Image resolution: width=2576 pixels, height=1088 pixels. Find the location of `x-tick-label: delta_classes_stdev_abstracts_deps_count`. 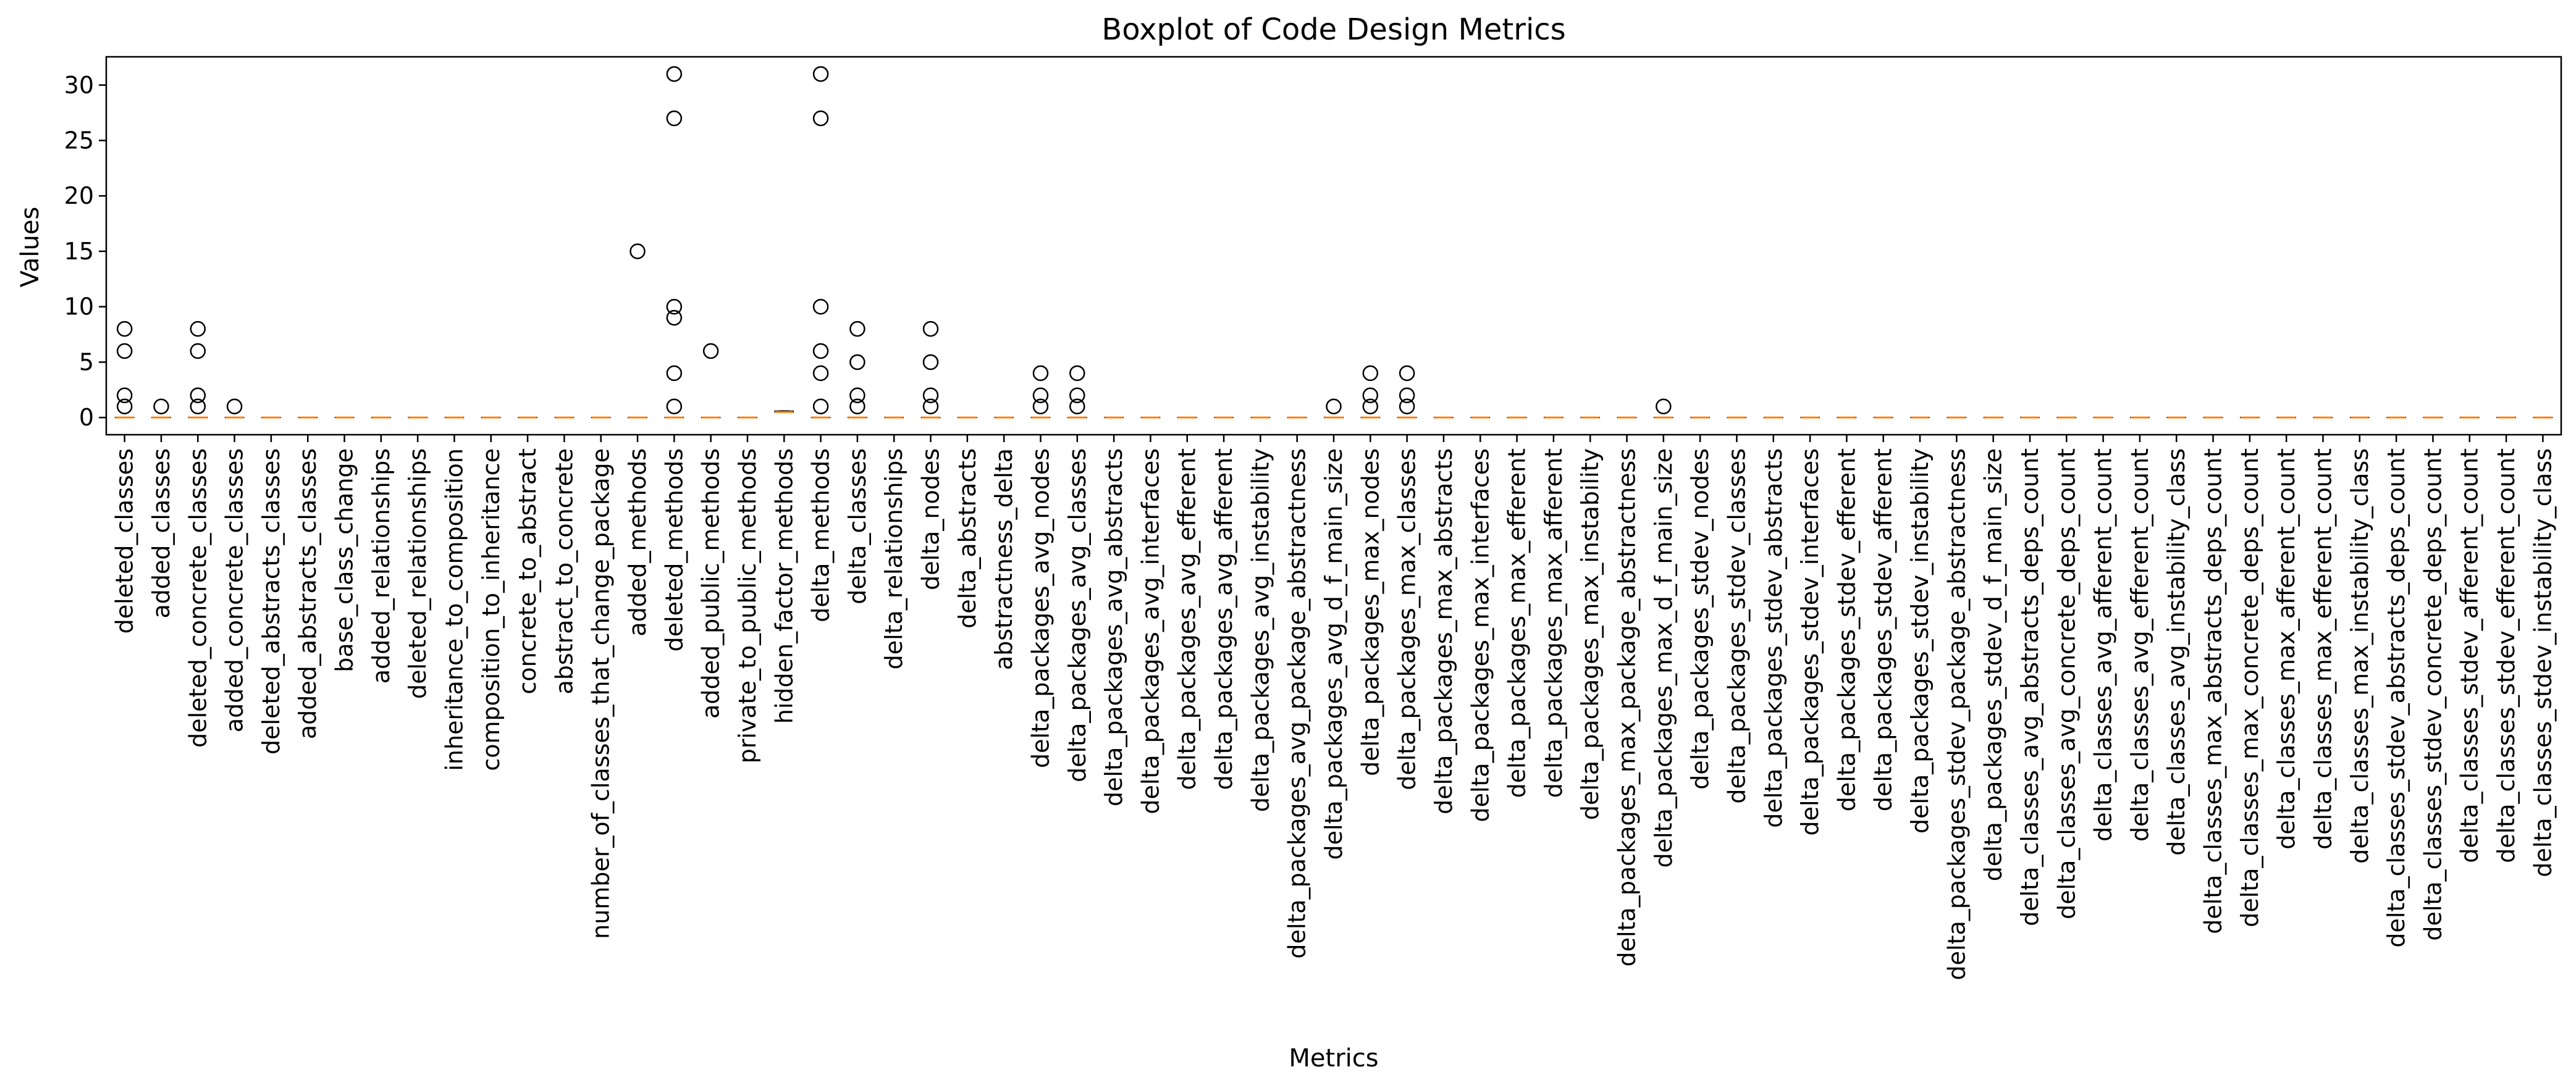

x-tick-label: delta_classes_stdev_abstracts_deps_count is located at coordinates (2396, 698).